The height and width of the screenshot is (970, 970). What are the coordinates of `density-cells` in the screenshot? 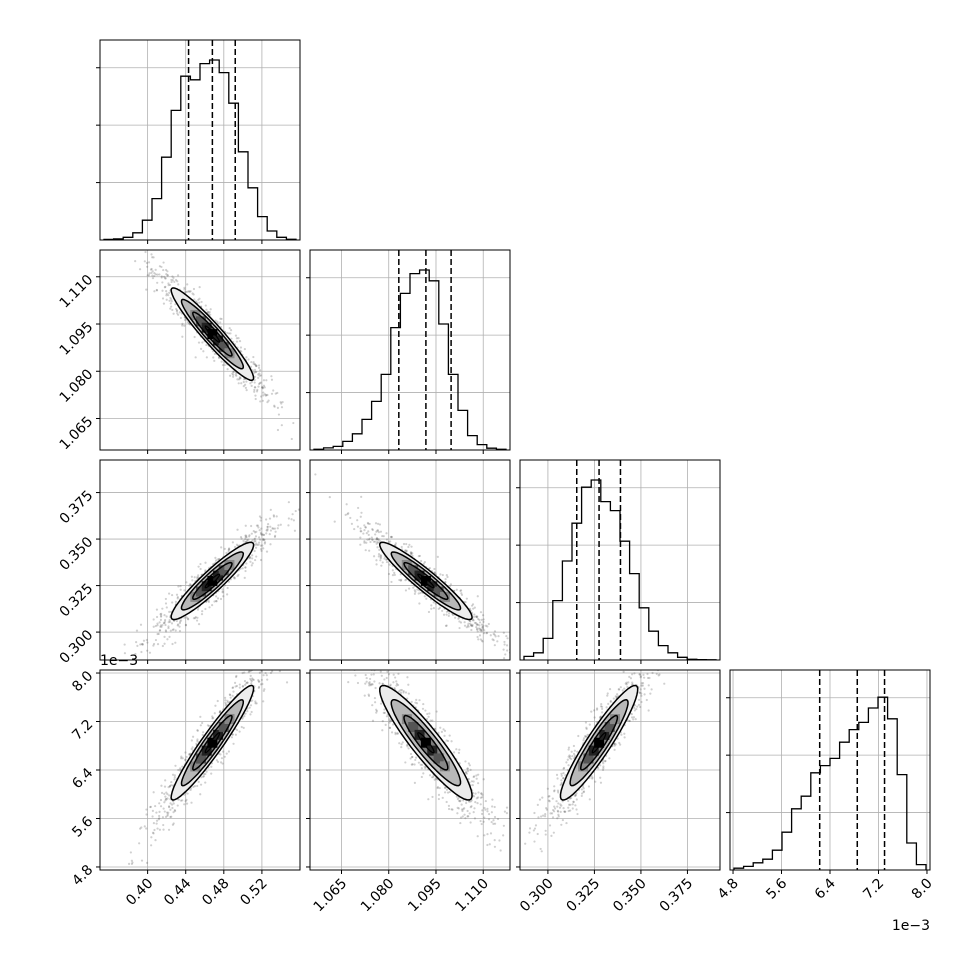 It's located at (212, 742).